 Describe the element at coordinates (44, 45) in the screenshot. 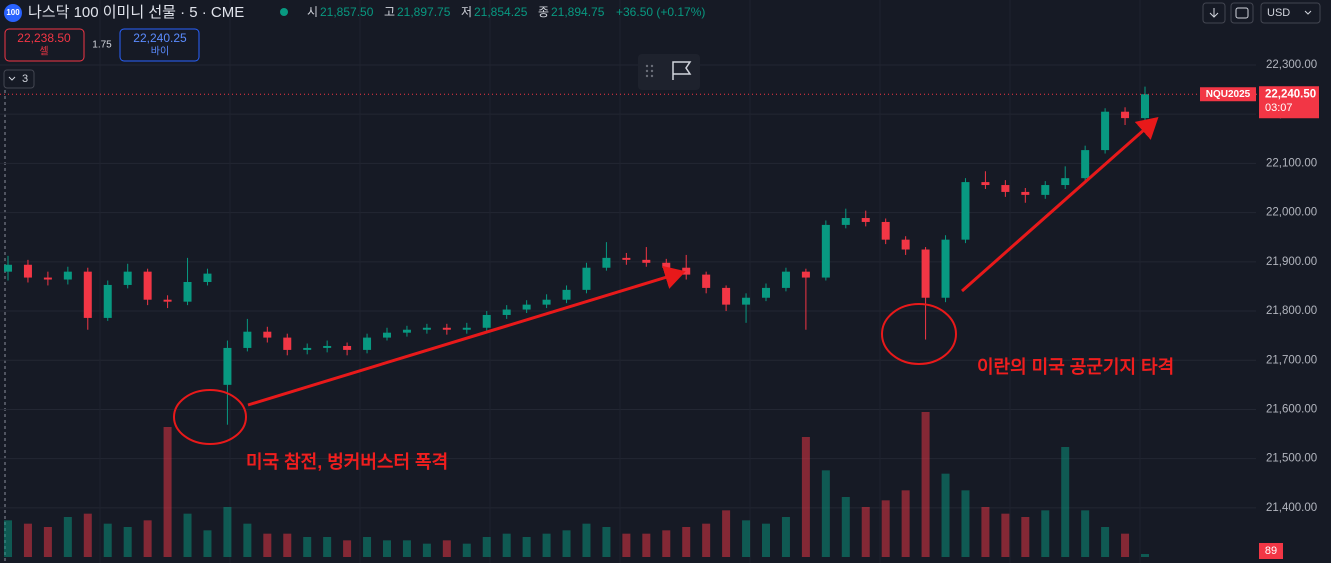

I see `sell-button` at that location.